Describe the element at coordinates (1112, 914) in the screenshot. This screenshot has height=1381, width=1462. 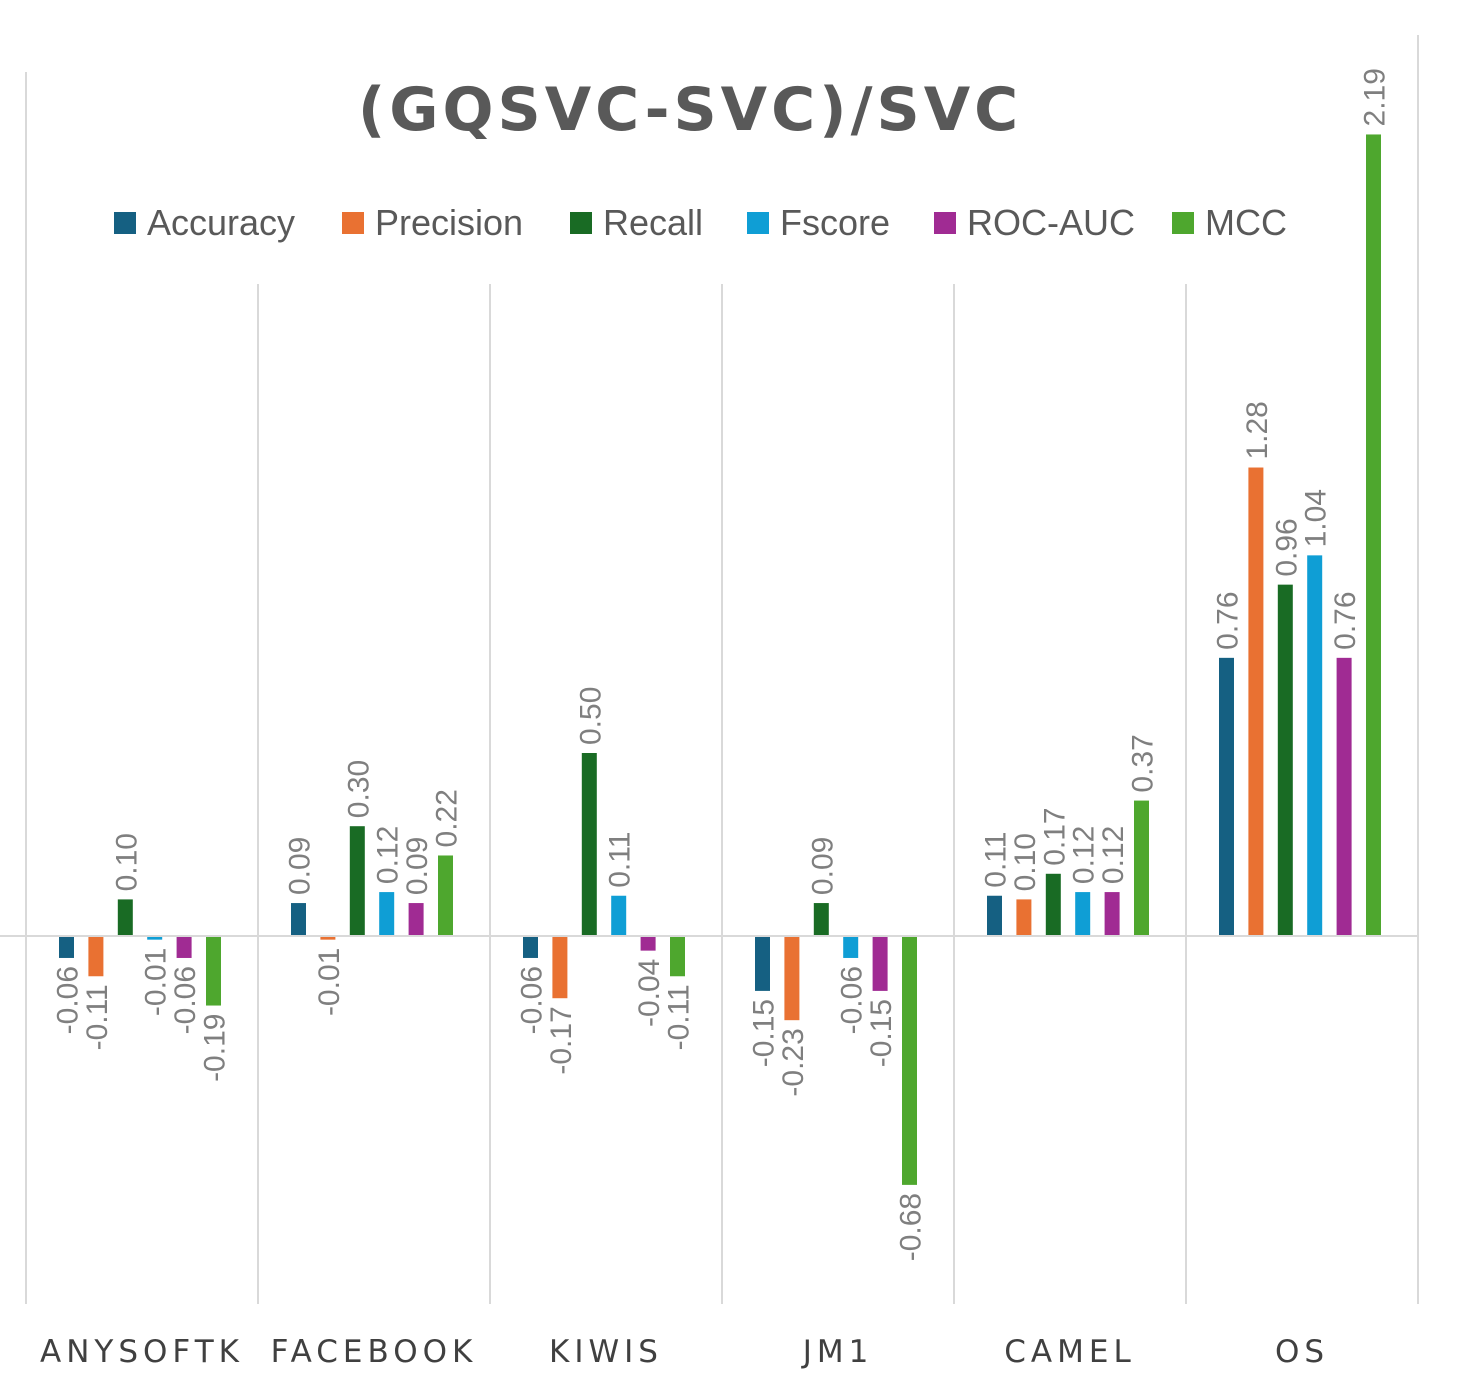
I see `bar-camel-roc-auc` at that location.